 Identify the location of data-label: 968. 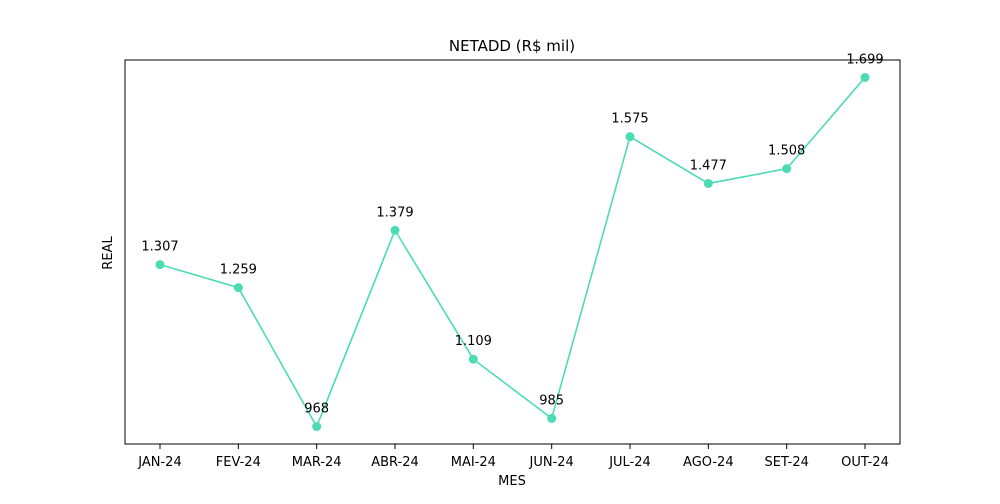
(316, 409).